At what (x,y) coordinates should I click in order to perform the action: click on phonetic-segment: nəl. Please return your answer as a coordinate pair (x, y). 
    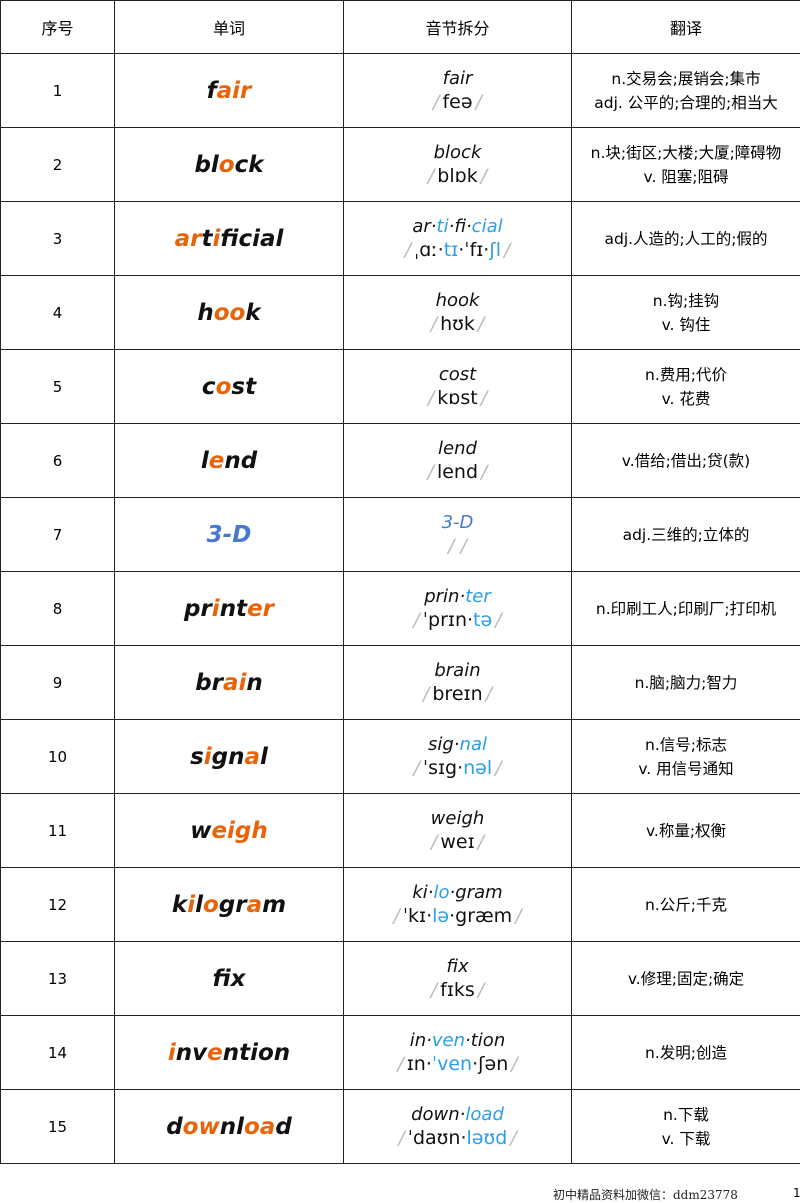
    Looking at the image, I should click on (478, 767).